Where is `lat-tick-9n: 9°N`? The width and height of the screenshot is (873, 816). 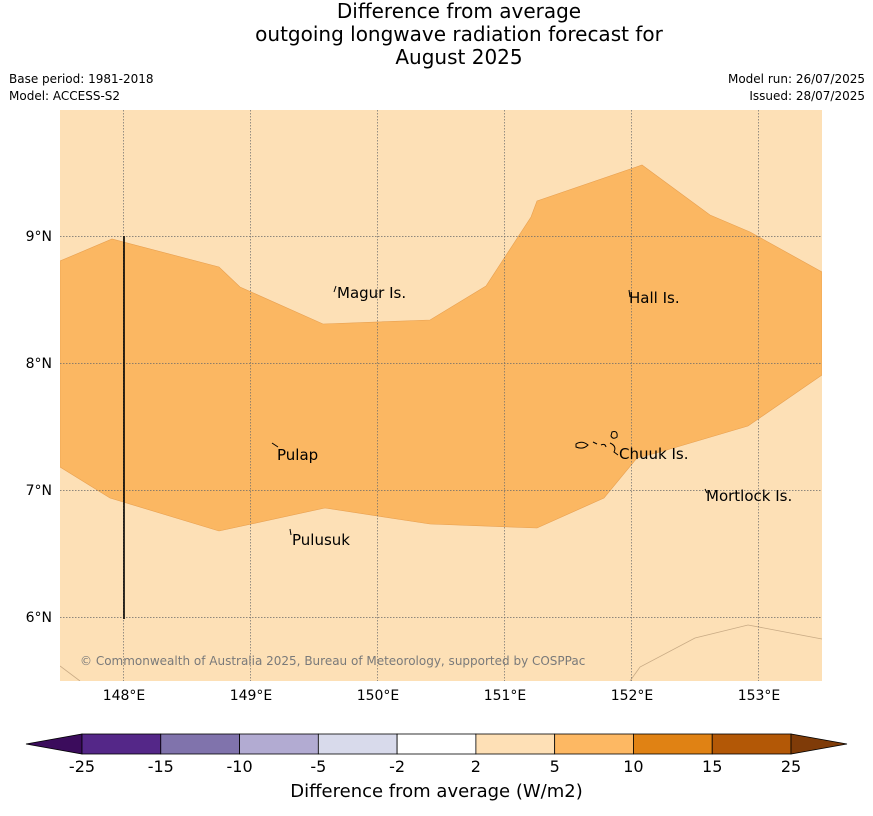 lat-tick-9n: 9°N is located at coordinates (39, 237).